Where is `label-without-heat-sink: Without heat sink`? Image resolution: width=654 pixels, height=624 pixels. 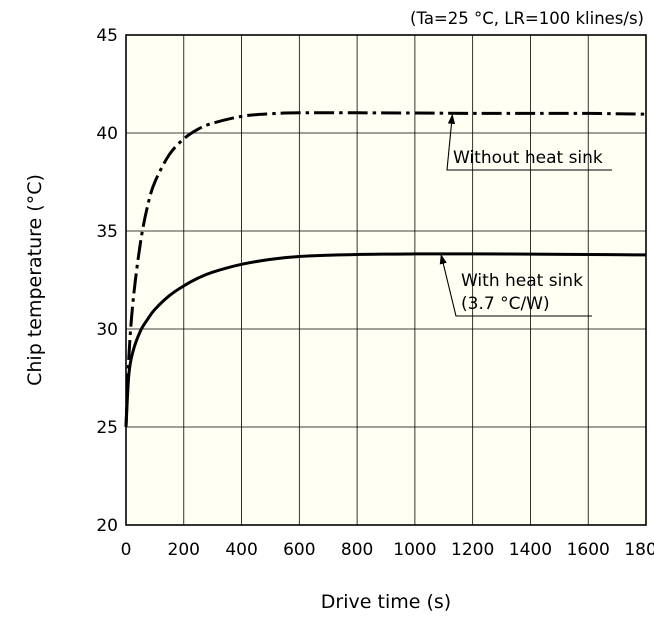
label-without-heat-sink: Without heat sink is located at coordinates (528, 158).